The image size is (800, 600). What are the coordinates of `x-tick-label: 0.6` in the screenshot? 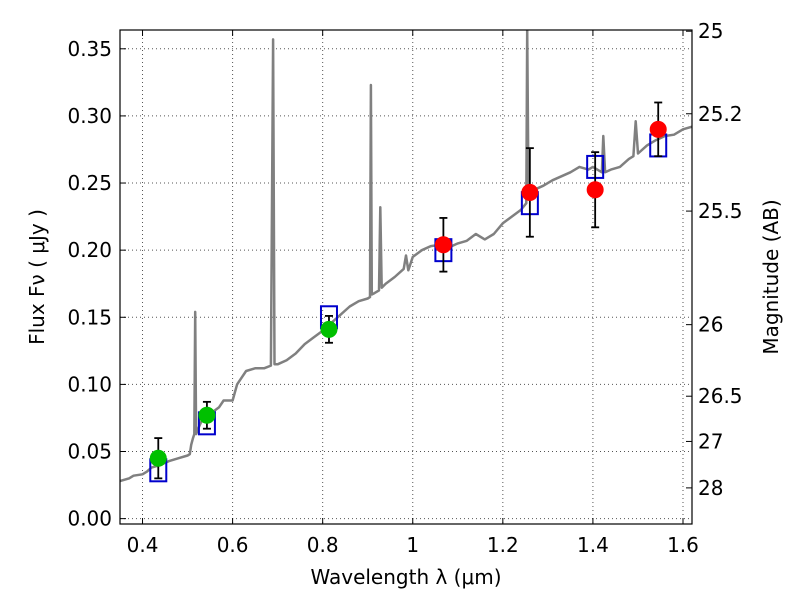 It's located at (233, 545).